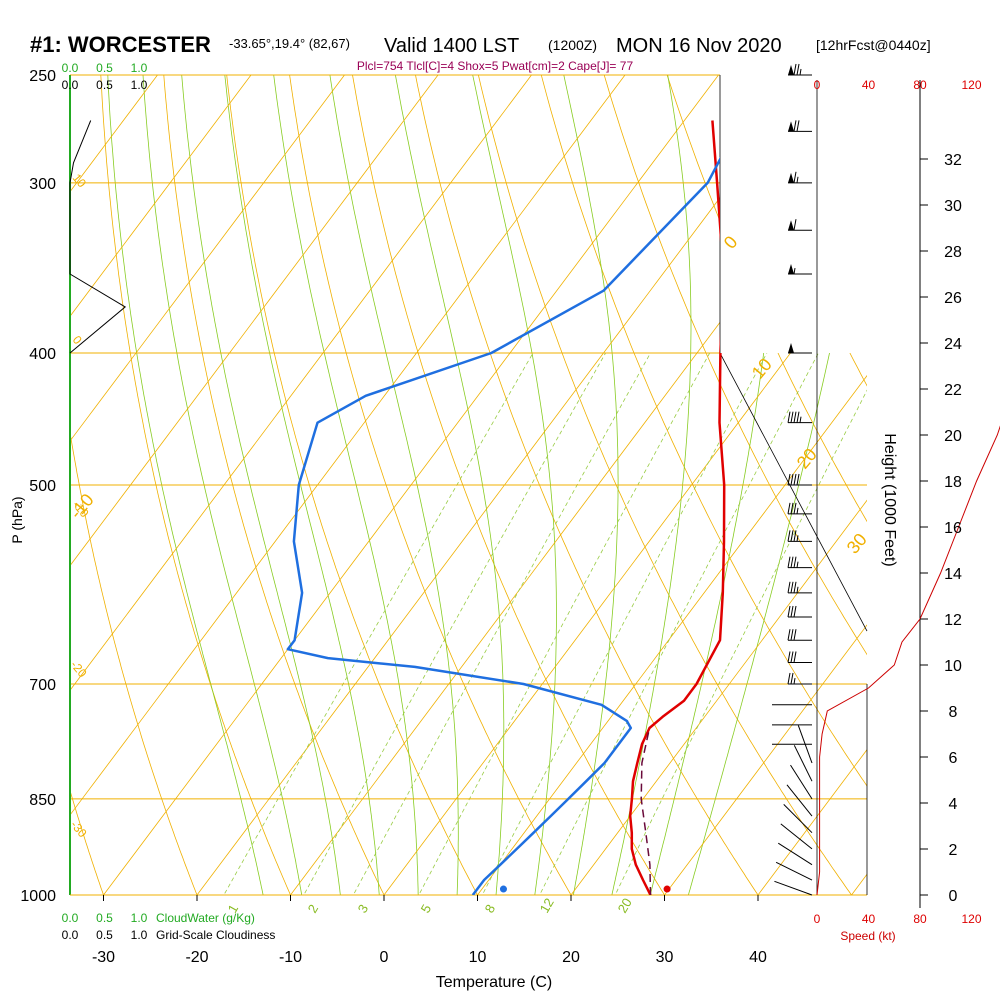 The width and height of the screenshot is (1000, 1000). I want to click on height-tick-label: 32, so click(953, 160).